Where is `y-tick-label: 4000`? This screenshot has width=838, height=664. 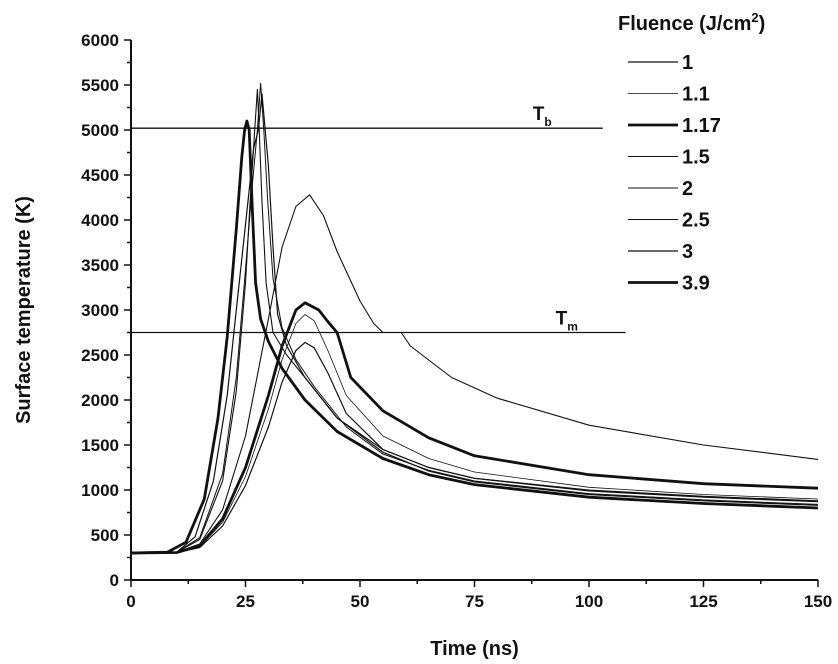
y-tick-label: 4000 is located at coordinates (100, 220).